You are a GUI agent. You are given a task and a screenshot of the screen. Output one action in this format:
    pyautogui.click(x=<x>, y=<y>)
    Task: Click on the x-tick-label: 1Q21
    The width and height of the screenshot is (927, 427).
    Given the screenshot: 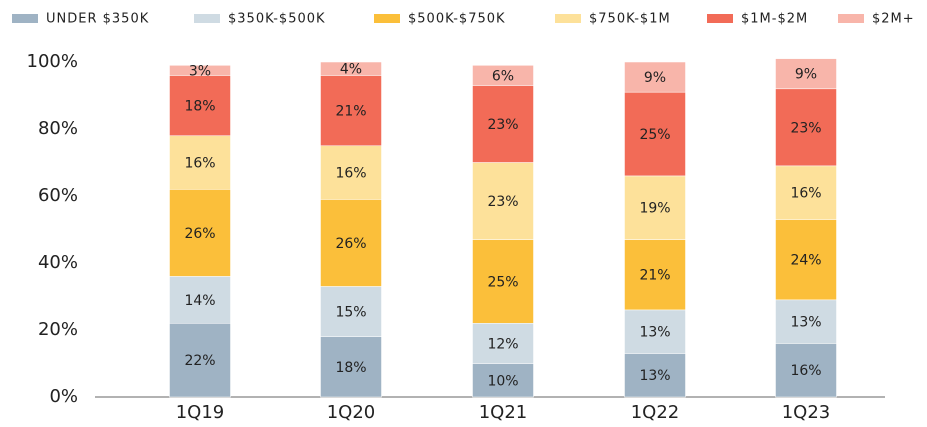 What is the action you would take?
    pyautogui.click(x=503, y=412)
    